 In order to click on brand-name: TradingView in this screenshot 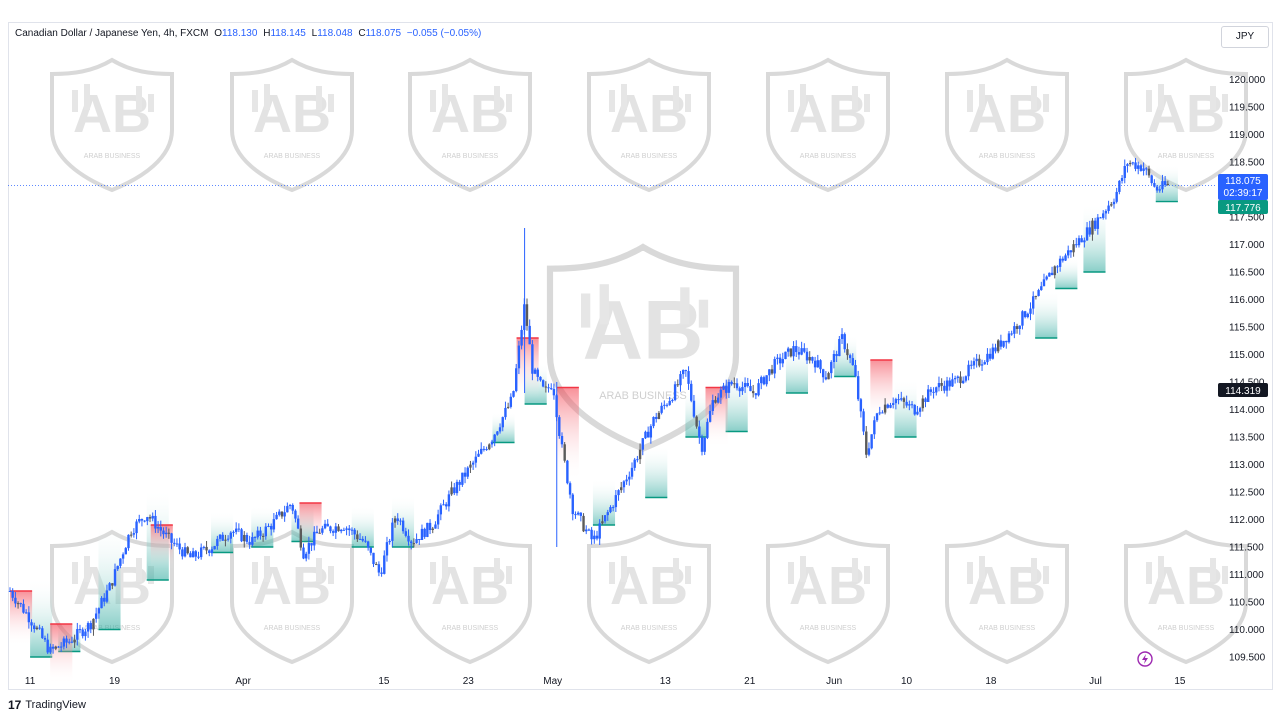, I will do `click(55, 705)`.